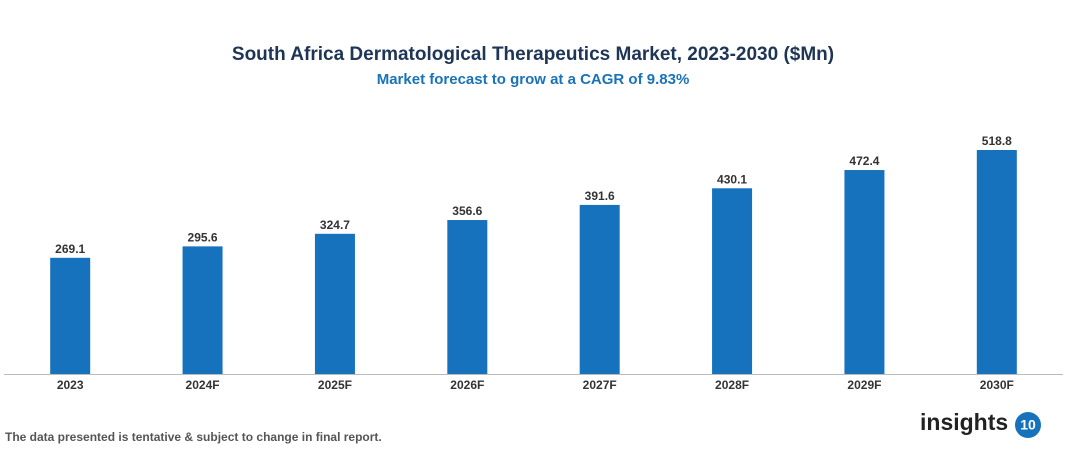  What do you see at coordinates (997, 385) in the screenshot?
I see `x-tick-label: 2030F` at bounding box center [997, 385].